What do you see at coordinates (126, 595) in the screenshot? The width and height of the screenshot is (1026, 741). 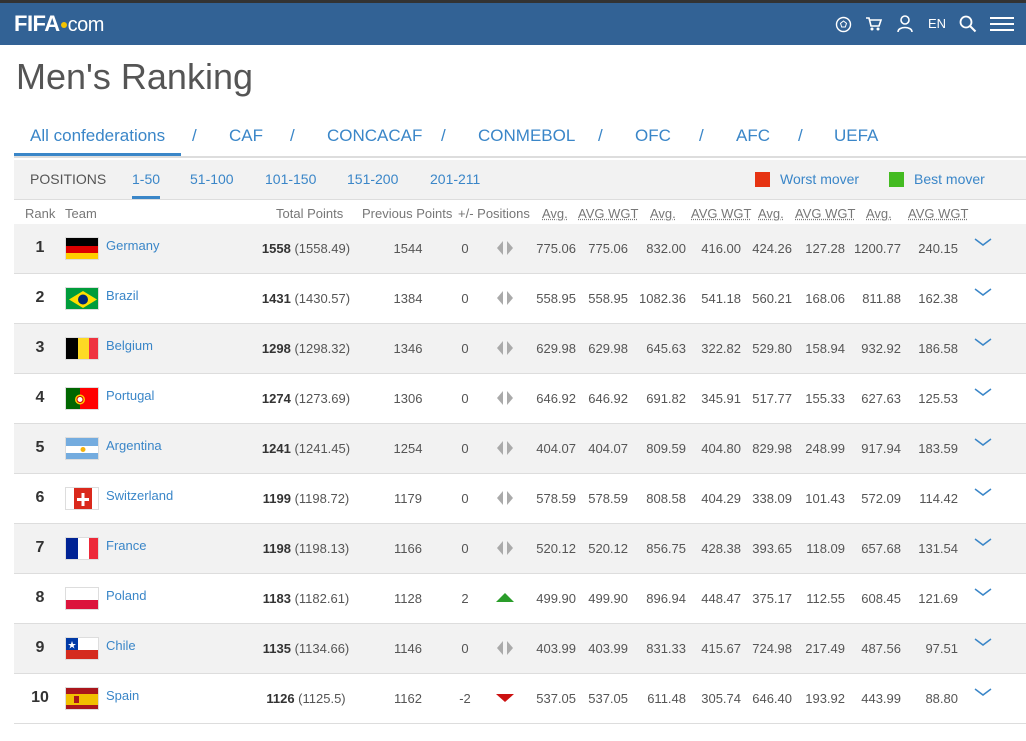 I see `team-link: Poland` at bounding box center [126, 595].